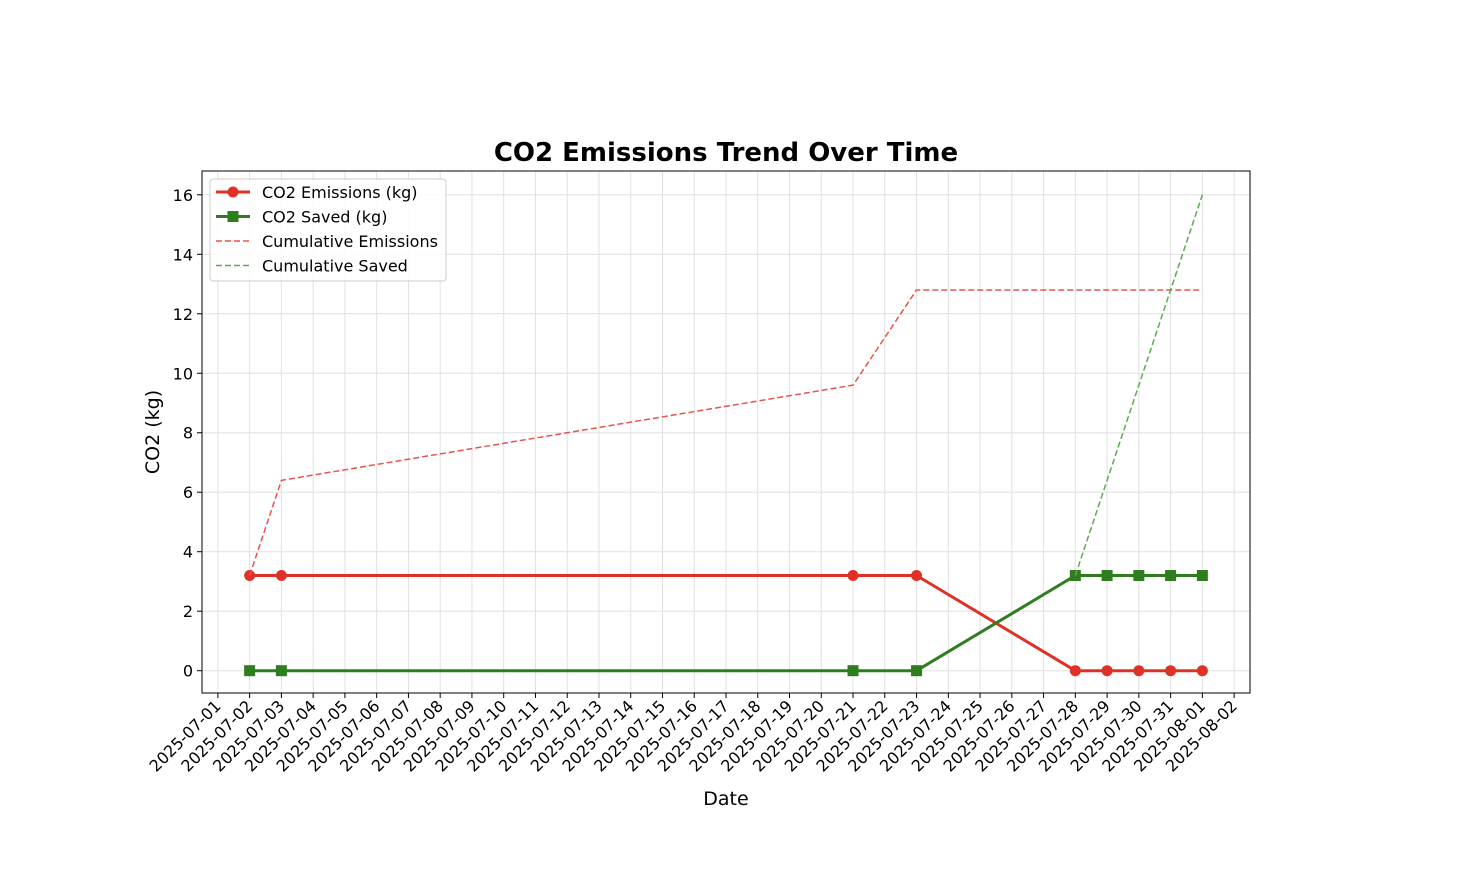  I want to click on y-tick-label: 6, so click(188, 492).